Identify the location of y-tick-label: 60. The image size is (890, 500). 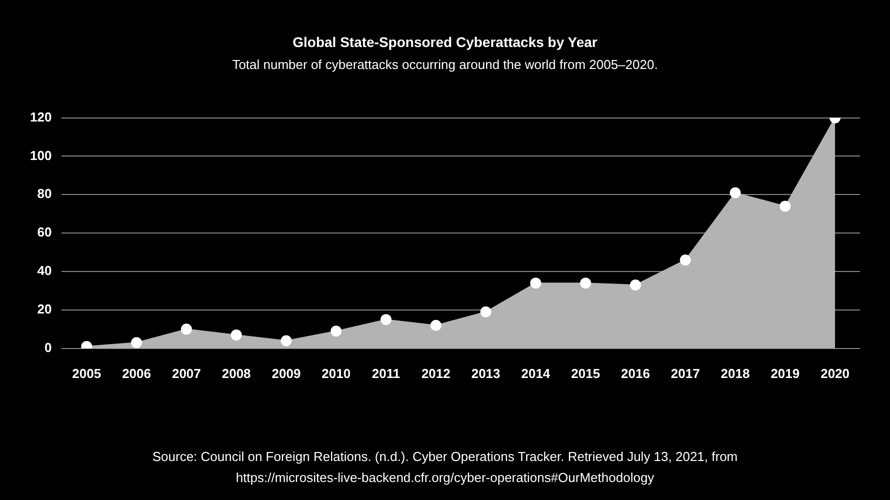
(44, 232).